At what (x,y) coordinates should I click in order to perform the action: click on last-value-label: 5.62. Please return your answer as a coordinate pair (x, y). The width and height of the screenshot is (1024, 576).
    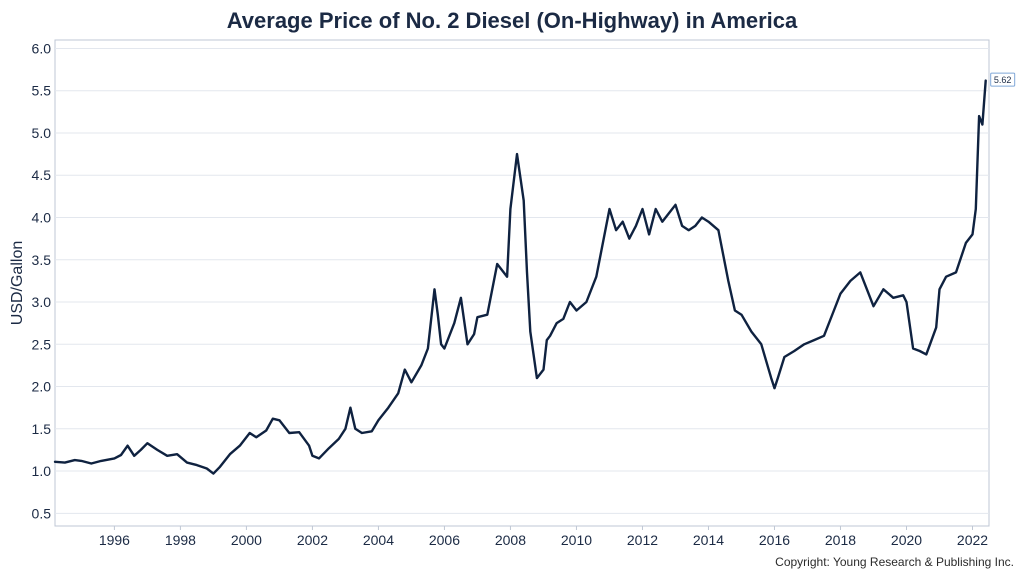
    Looking at the image, I should click on (1003, 80).